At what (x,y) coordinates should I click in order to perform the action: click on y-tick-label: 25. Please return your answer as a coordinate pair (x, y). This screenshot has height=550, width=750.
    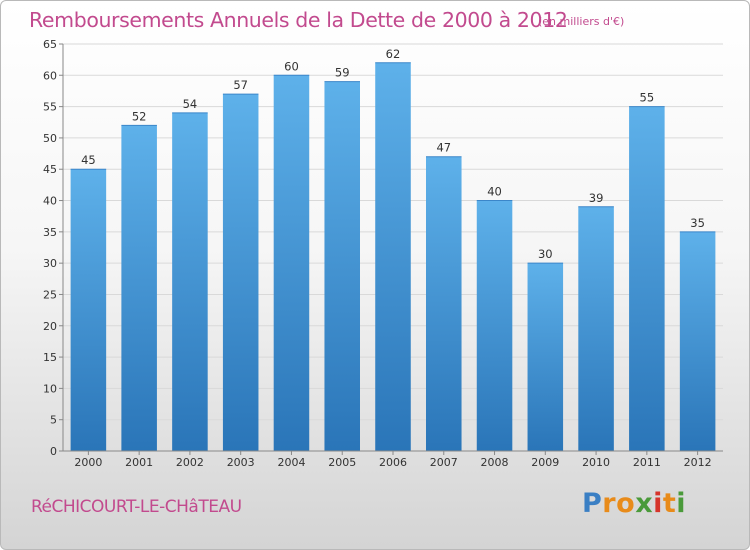
    Looking at the image, I should click on (50, 294).